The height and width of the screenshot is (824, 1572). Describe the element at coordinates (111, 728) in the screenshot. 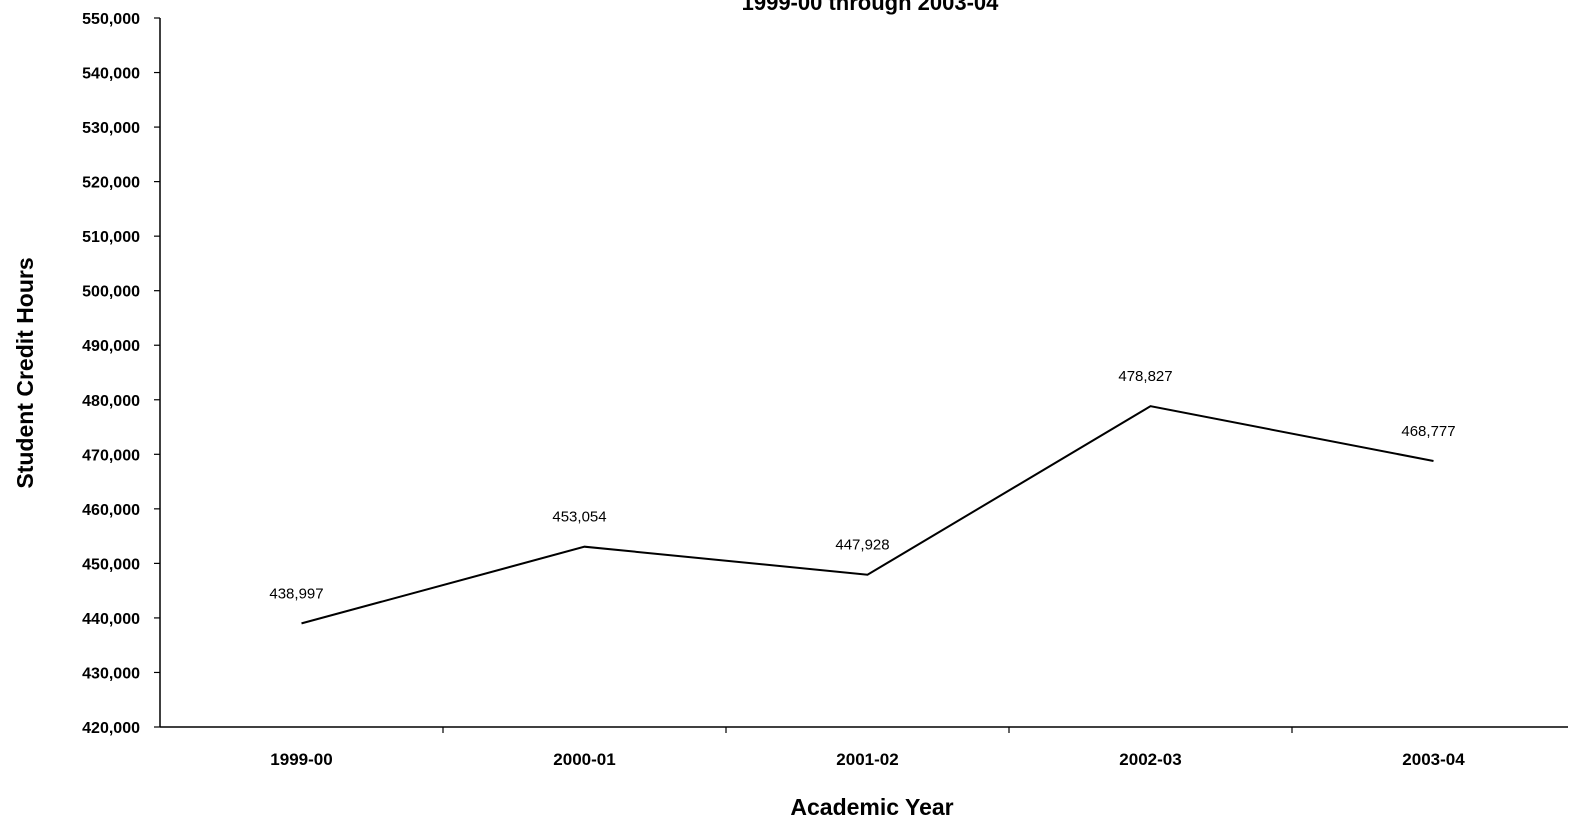

I see `y-tick-label: 420,000` at that location.